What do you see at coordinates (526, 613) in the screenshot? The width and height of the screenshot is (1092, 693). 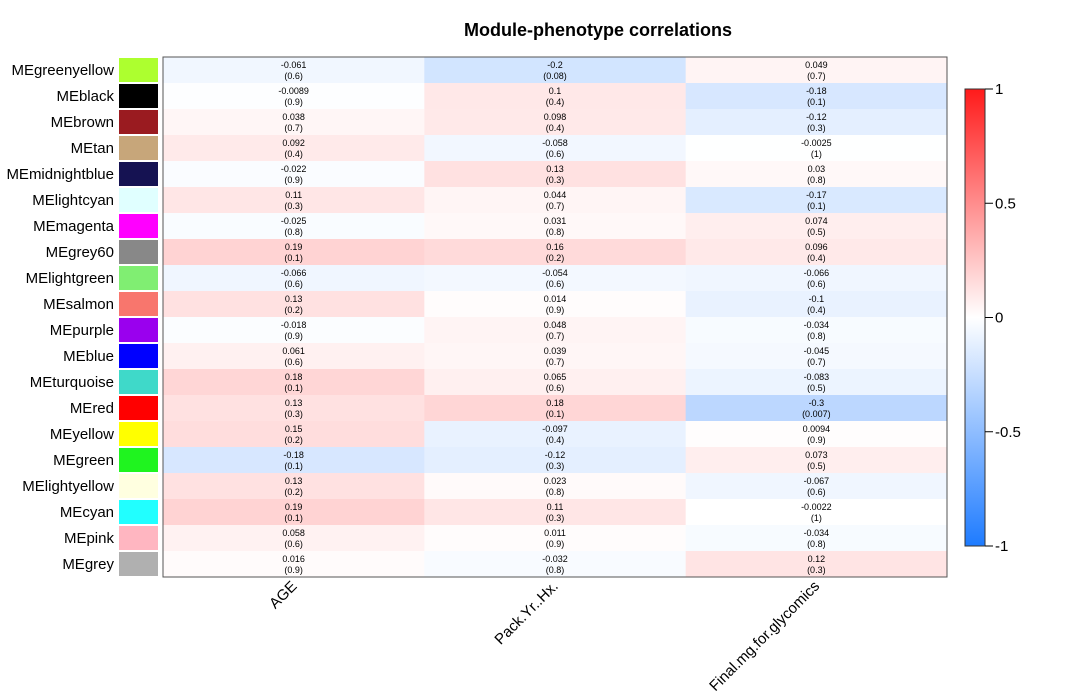 I see `column-label: Pack.Yr..Hx.` at bounding box center [526, 613].